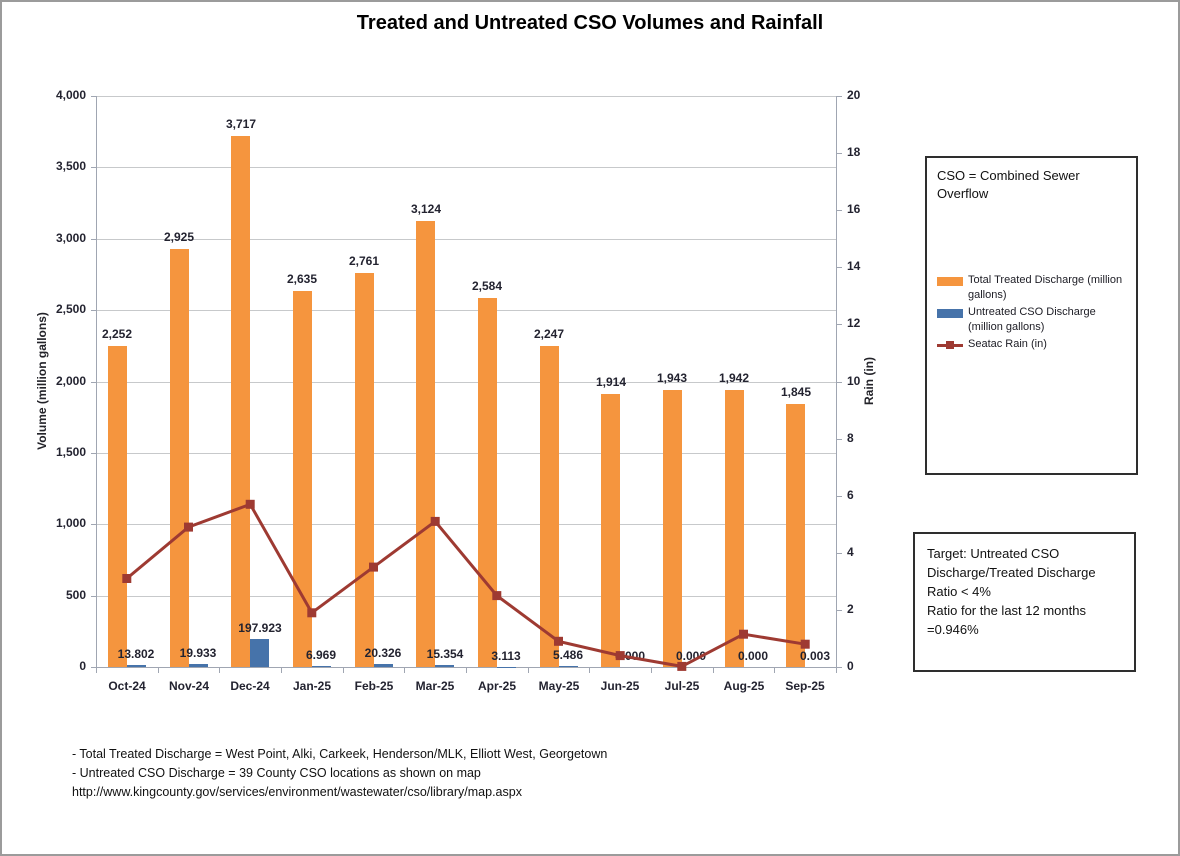 This screenshot has height=856, width=1180. What do you see at coordinates (75, 595) in the screenshot?
I see `left-axis-tick-label: 500` at bounding box center [75, 595].